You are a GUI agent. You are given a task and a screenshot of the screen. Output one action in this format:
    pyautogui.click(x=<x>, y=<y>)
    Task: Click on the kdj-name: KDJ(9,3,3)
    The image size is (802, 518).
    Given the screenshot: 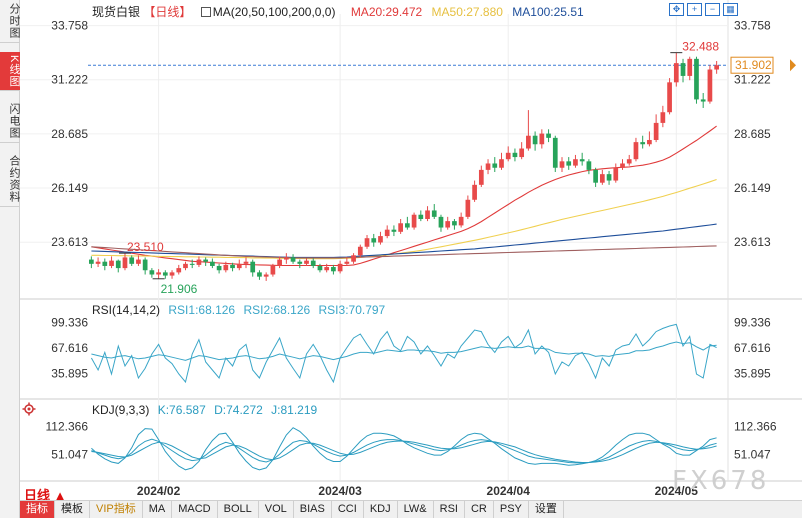 What is the action you would take?
    pyautogui.click(x=121, y=410)
    